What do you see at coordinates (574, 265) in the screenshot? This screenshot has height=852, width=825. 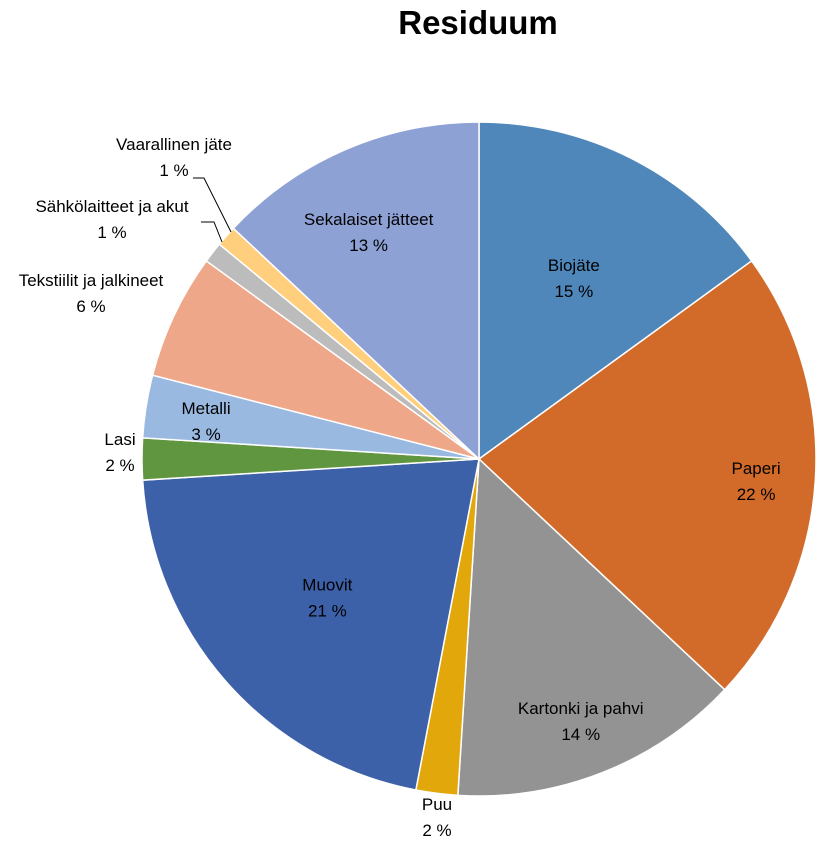 I see `slice-label-biojate: Biojäte` at bounding box center [574, 265].